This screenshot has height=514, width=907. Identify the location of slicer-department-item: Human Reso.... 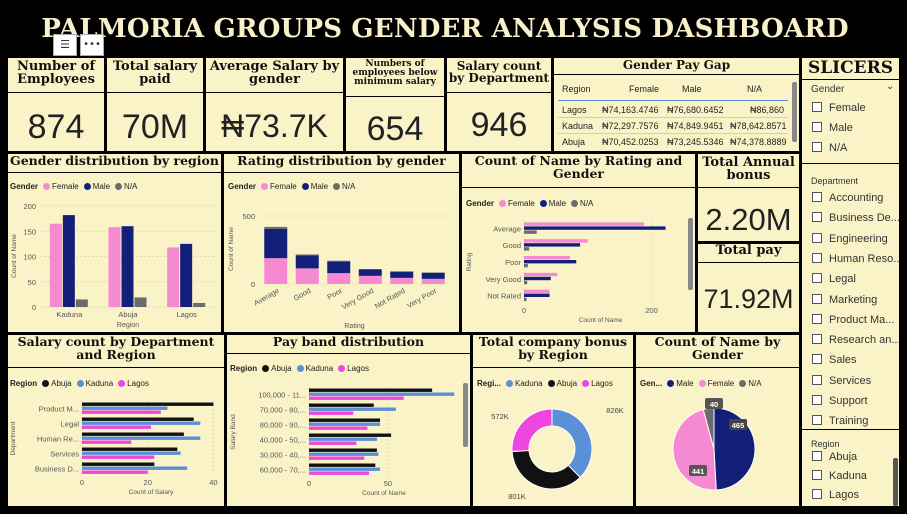
(856, 259).